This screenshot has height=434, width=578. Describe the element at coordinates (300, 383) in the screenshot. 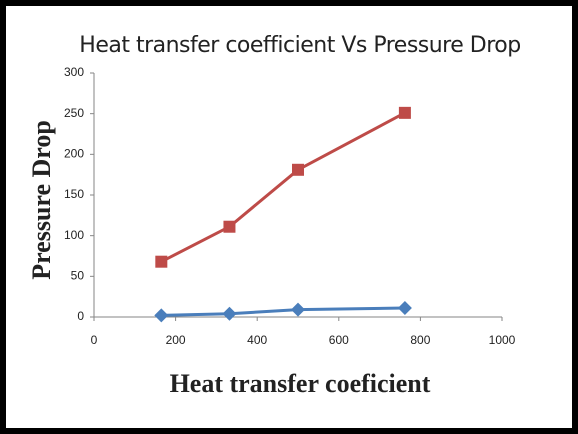

I see `x-axis-label: Heat transfer coeficient` at that location.